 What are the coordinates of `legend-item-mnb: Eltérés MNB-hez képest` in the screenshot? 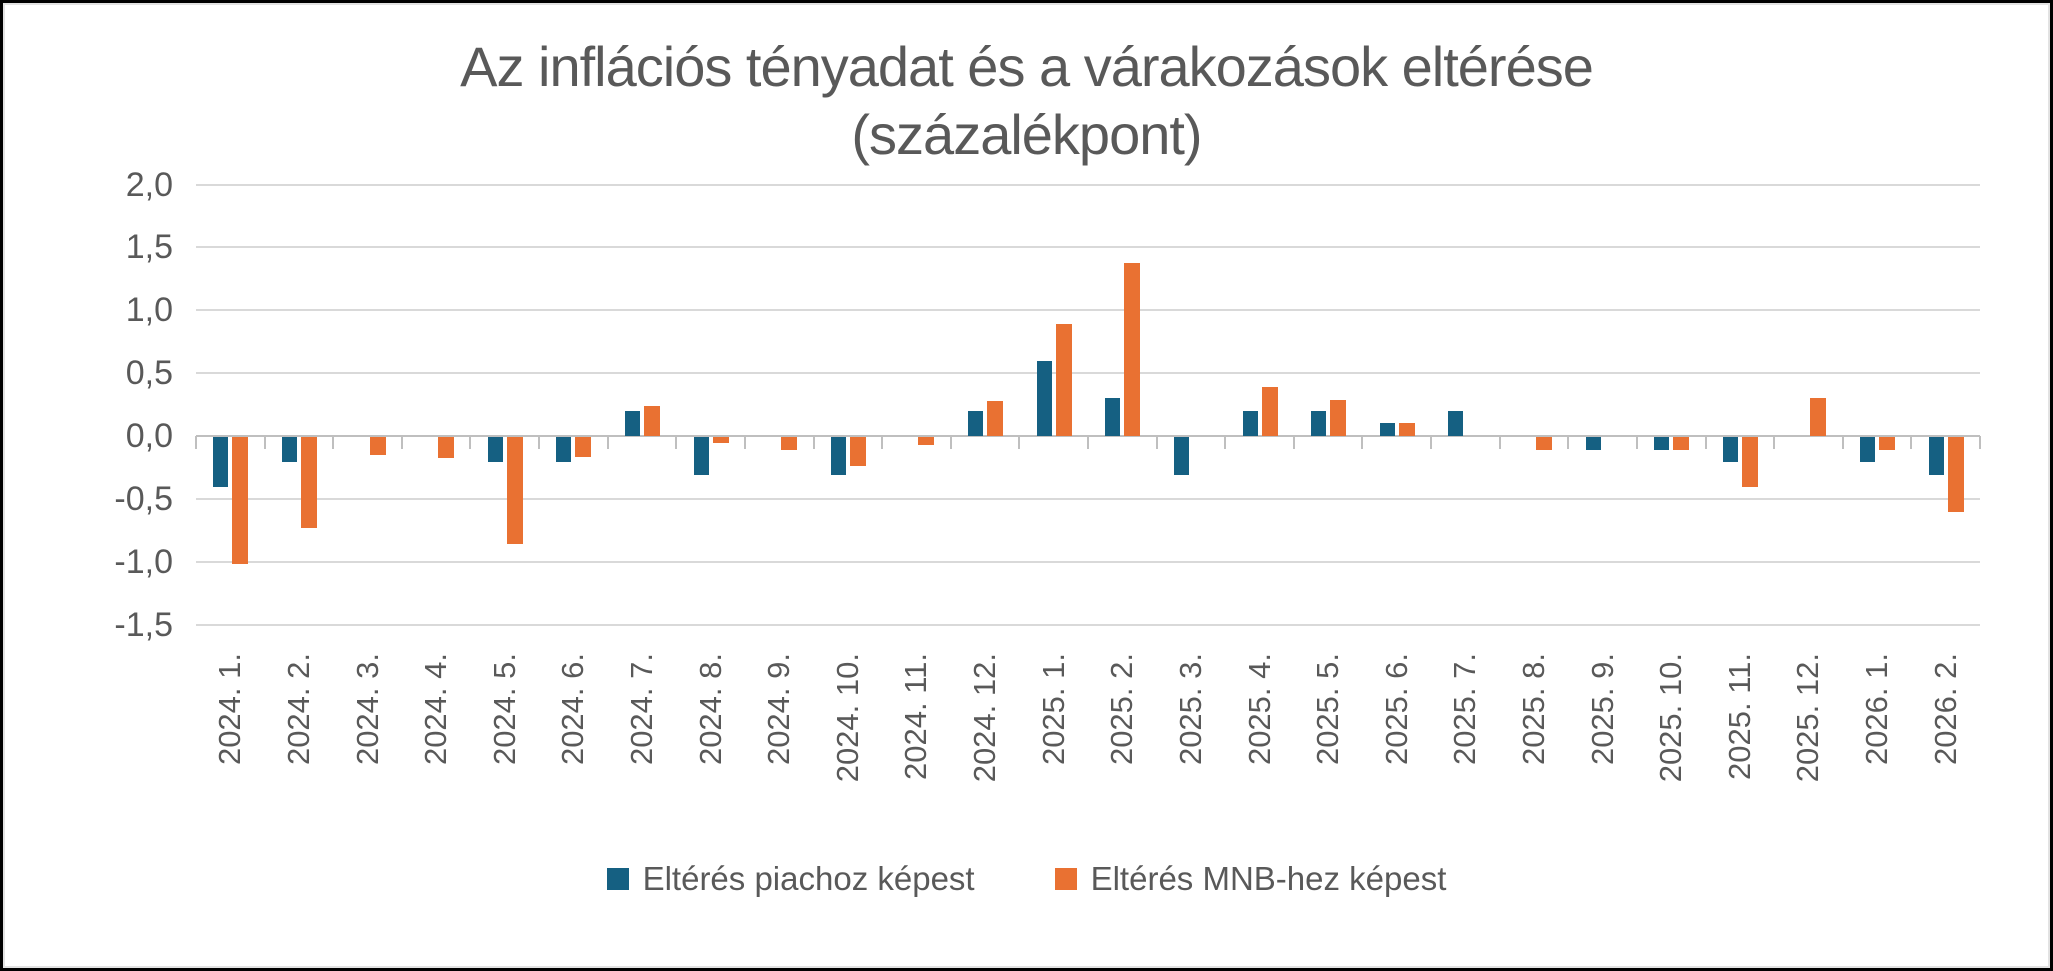 It's located at (1250, 879).